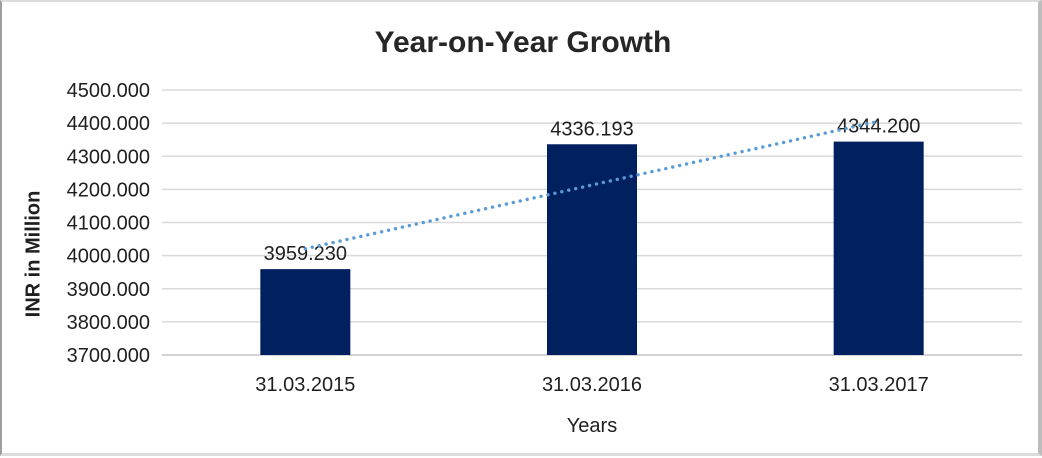 Image resolution: width=1042 pixels, height=458 pixels. What do you see at coordinates (108, 124) in the screenshot?
I see `y-tick-label: 4400.000` at bounding box center [108, 124].